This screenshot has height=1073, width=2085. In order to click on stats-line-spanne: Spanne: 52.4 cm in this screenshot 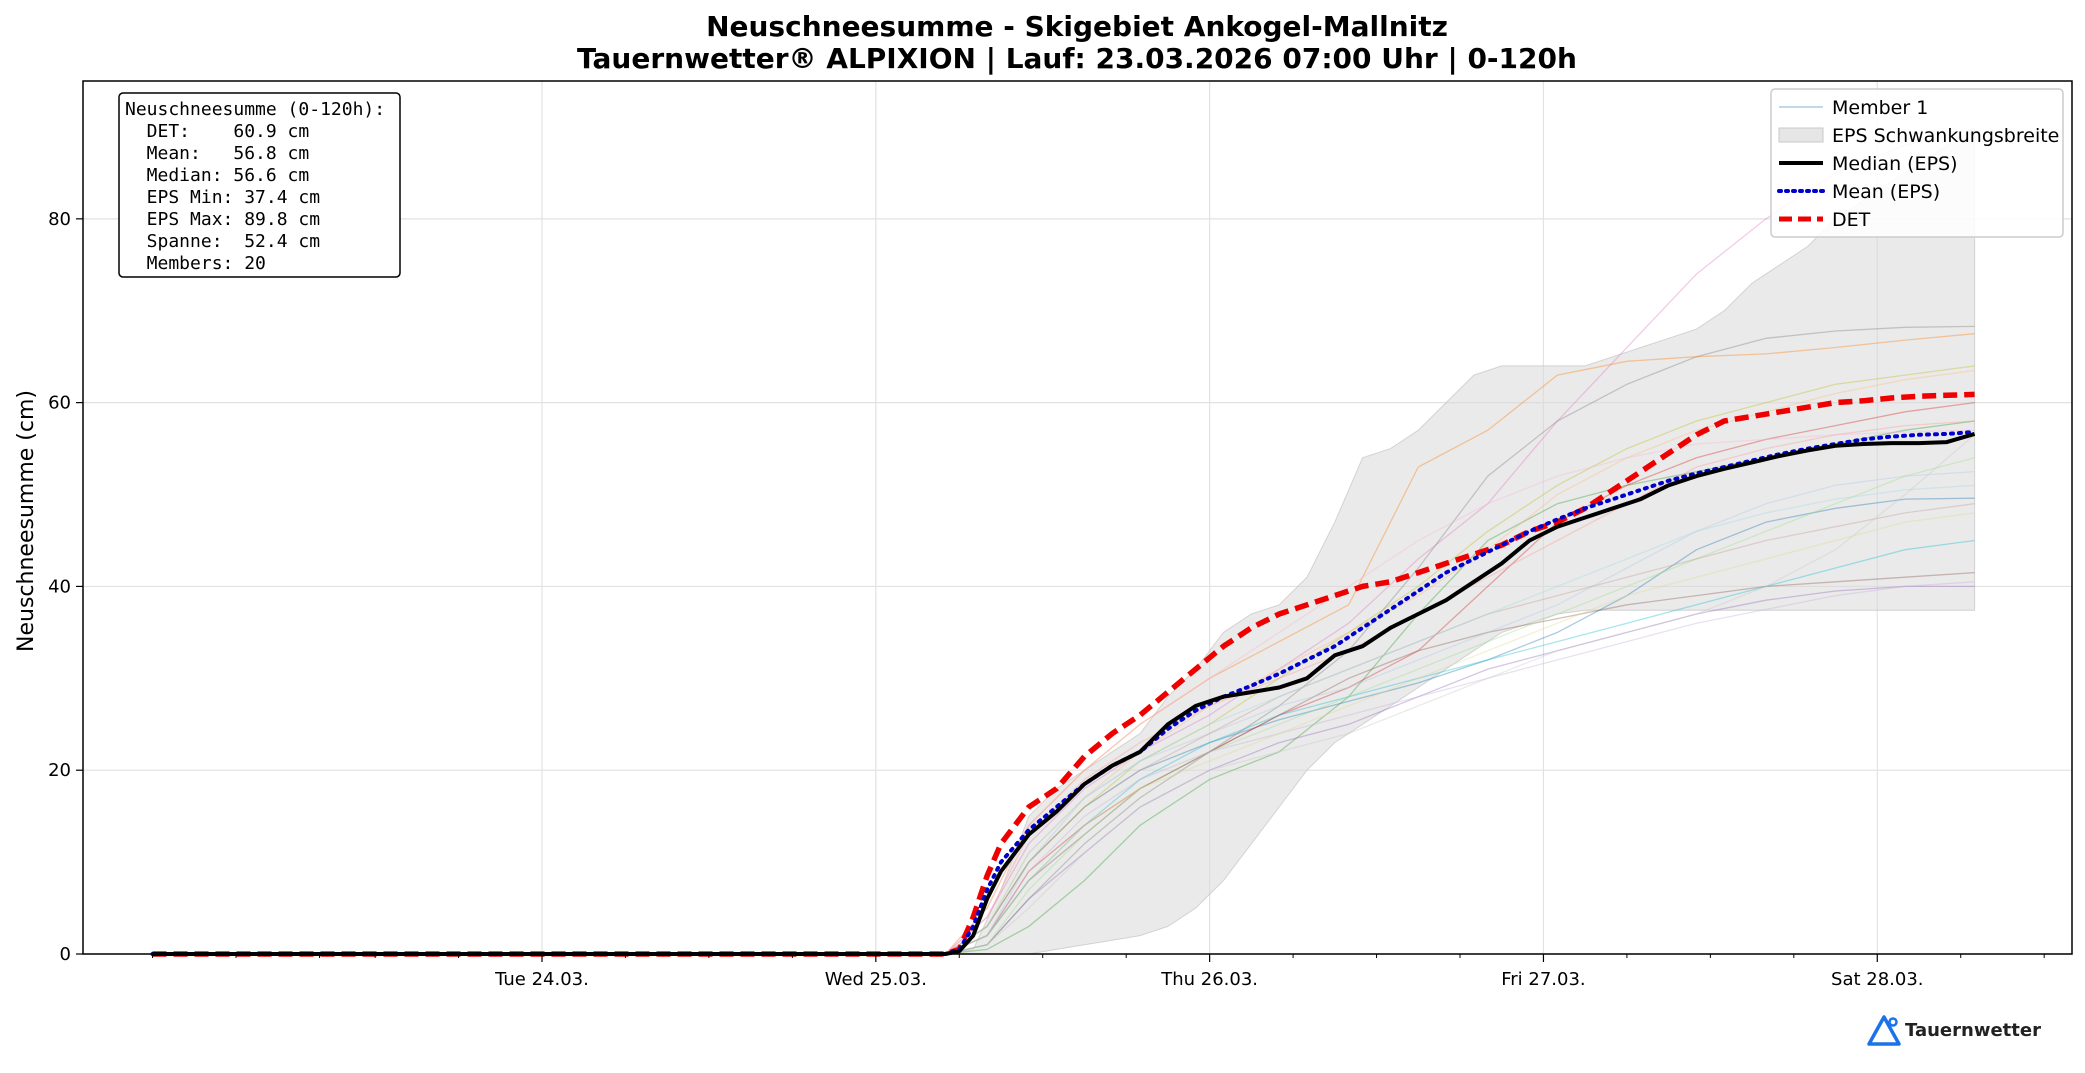, I will do `click(222, 241)`.